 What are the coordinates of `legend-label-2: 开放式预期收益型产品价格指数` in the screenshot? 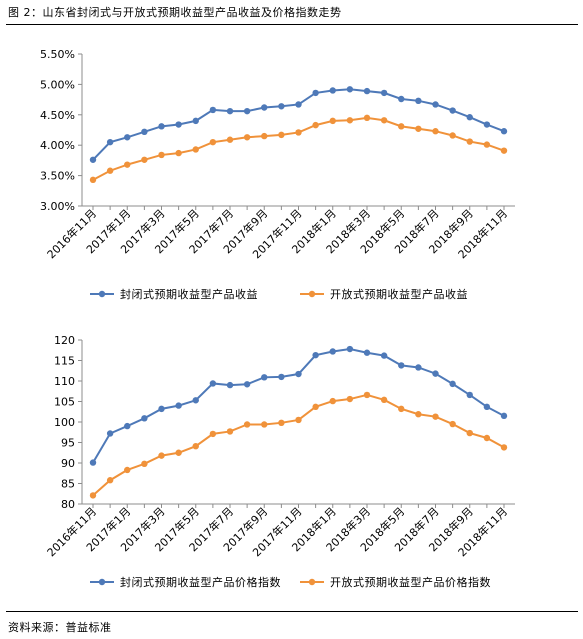 It's located at (410, 582).